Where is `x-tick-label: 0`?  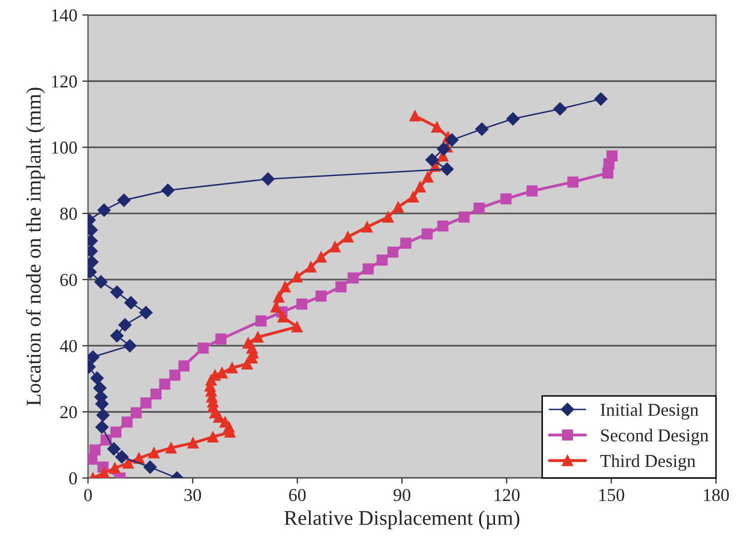 x-tick-label: 0 is located at coordinates (88, 495).